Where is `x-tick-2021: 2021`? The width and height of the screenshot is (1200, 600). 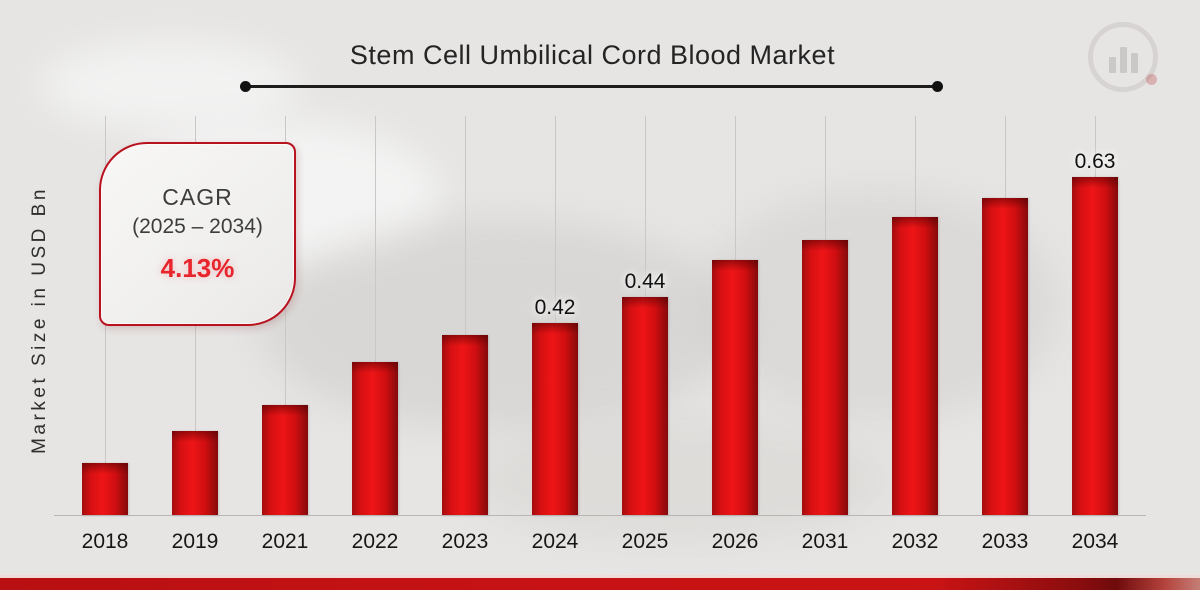 x-tick-2021: 2021 is located at coordinates (285, 541).